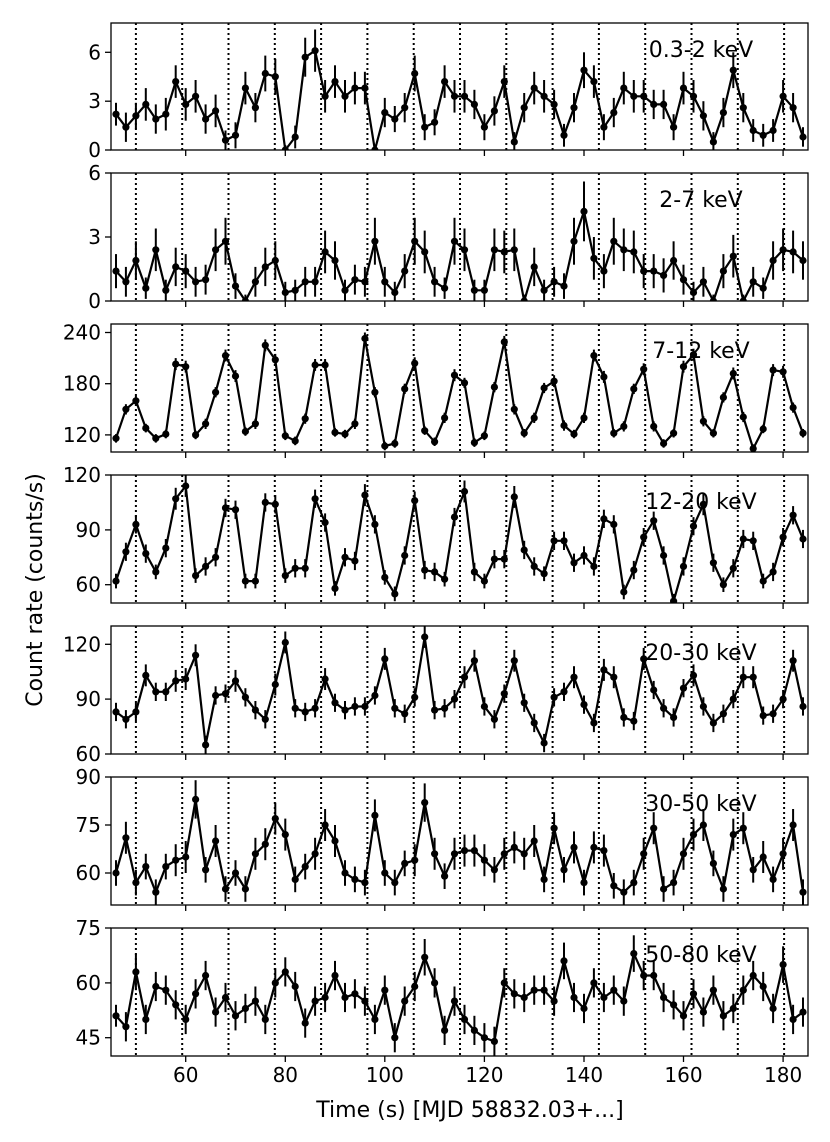  Describe the element at coordinates (584, 1075) in the screenshot. I see `x-tick-label: 140` at that location.